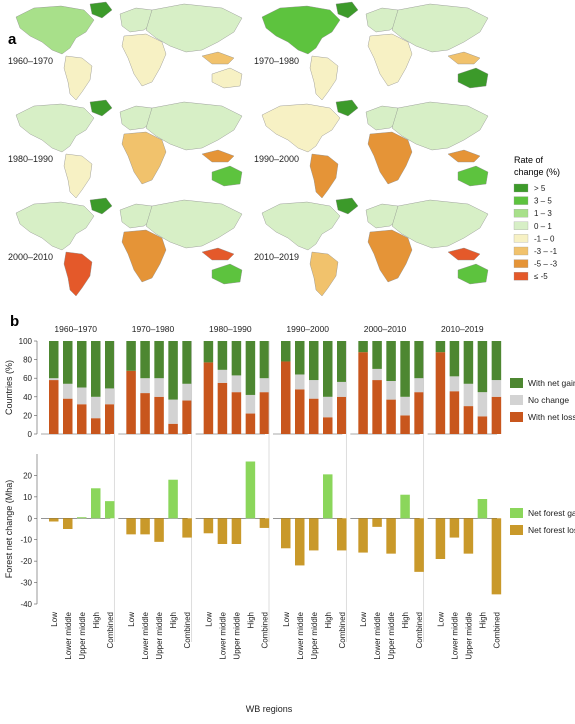 Image resolution: width=575 pixels, height=724 pixels. I want to click on y-axis-title: Forest net change (Mha), so click(9, 529).